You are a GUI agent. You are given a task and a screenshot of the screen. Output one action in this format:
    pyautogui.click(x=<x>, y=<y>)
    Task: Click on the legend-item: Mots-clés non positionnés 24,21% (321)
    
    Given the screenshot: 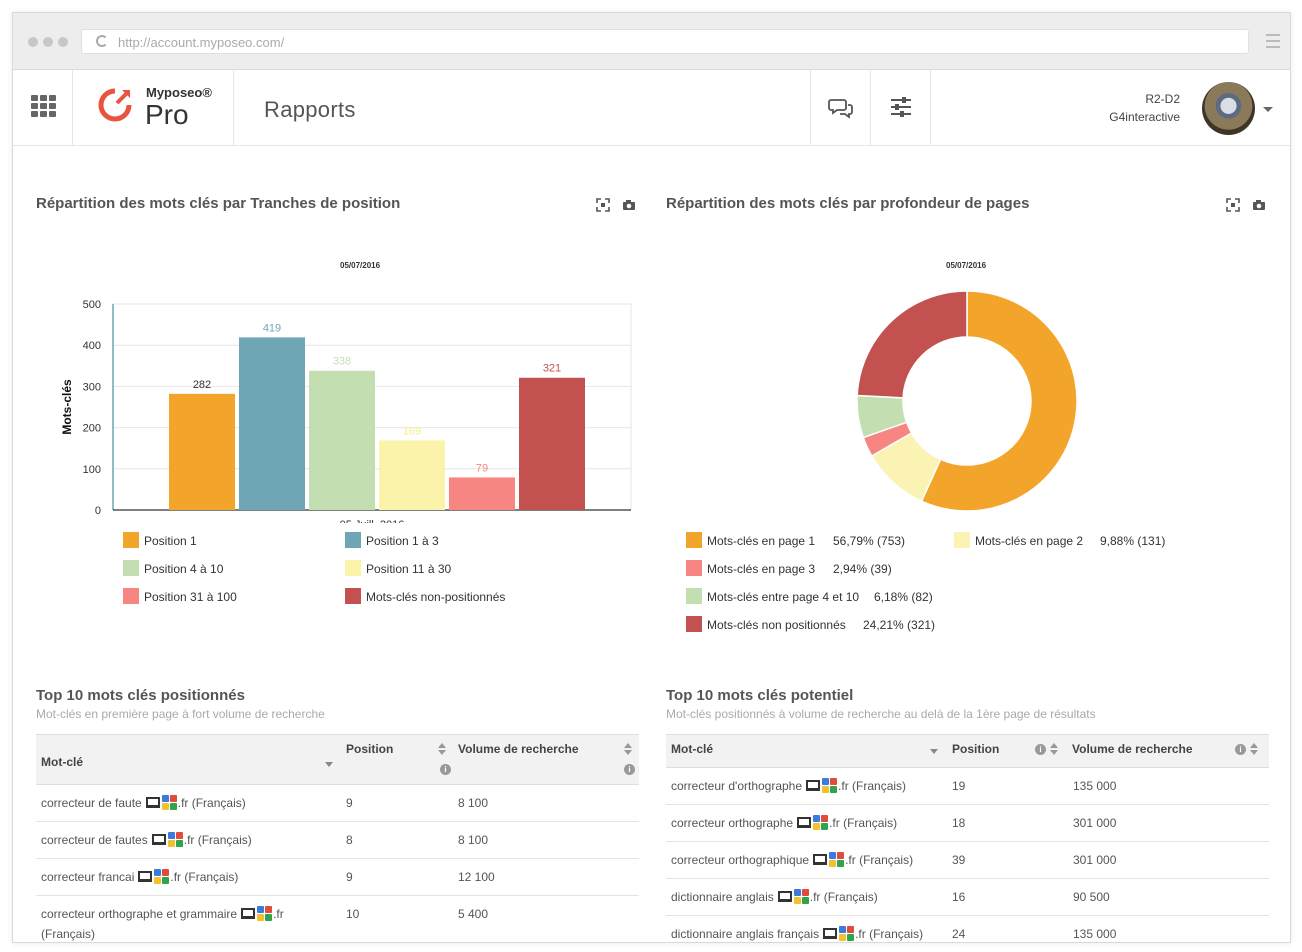 What is the action you would take?
    pyautogui.click(x=810, y=624)
    